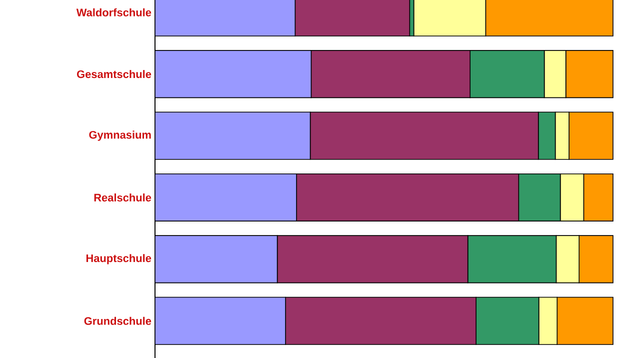 Image resolution: width=637 pixels, height=358 pixels. I want to click on y-tick-label: Gesamtschule, so click(114, 74).